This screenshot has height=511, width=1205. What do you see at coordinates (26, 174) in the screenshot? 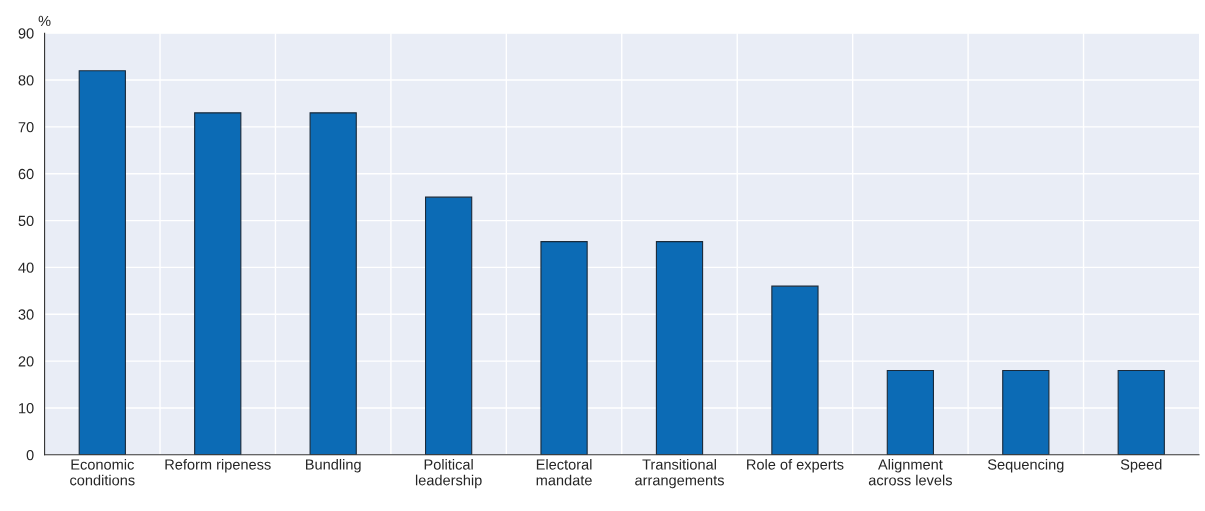
I see `y-tick-label: 60` at bounding box center [26, 174].